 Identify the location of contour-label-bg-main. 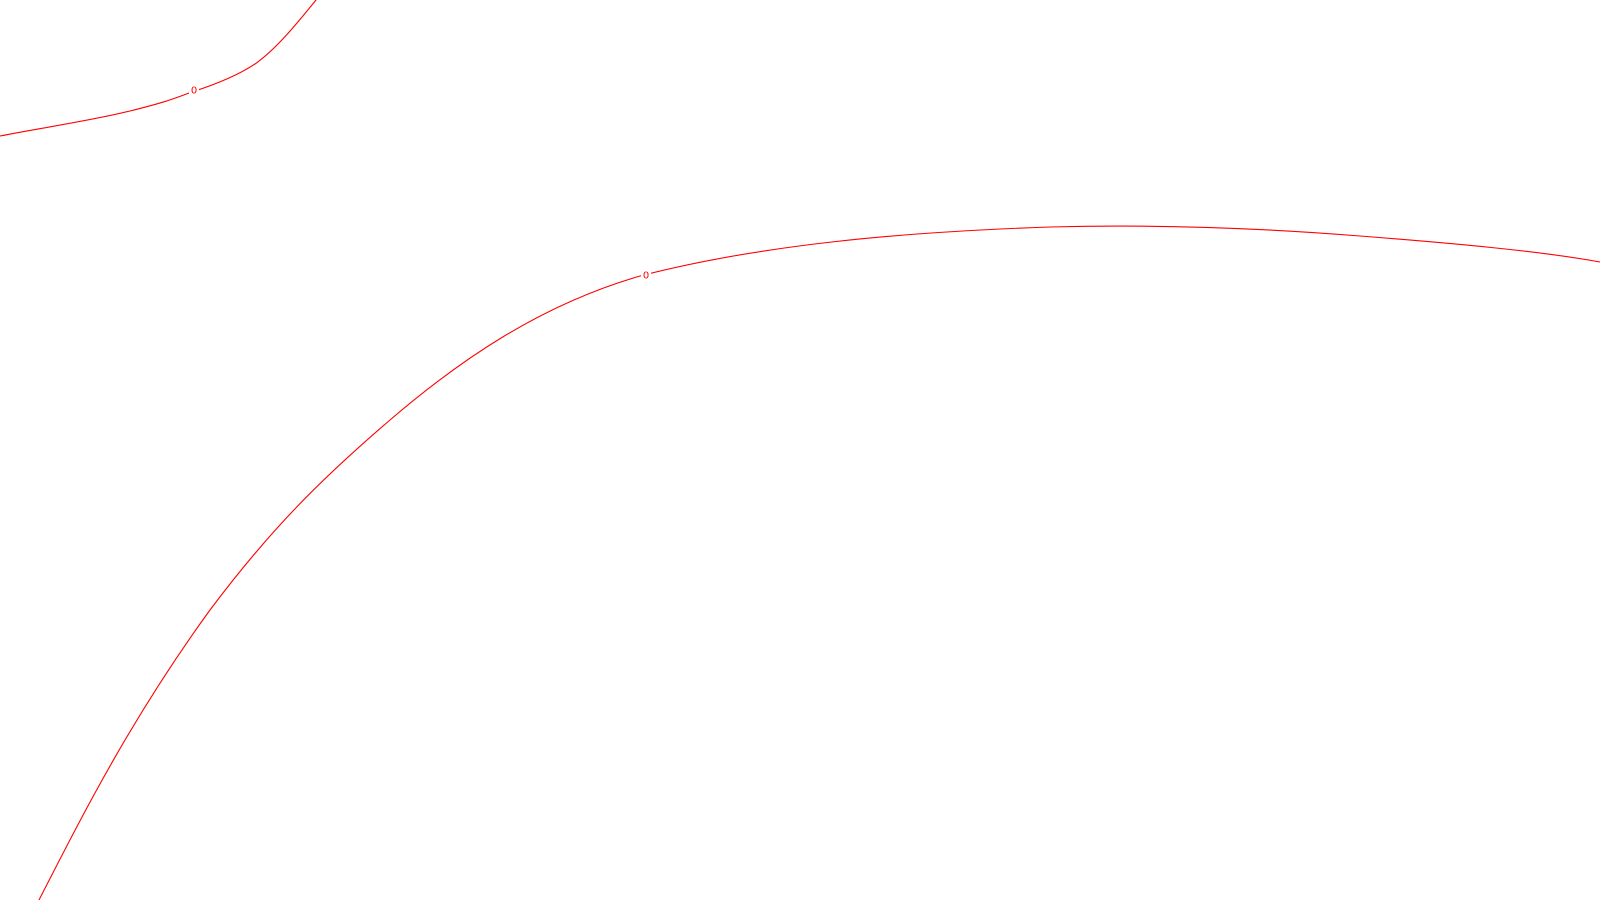
(646, 276).